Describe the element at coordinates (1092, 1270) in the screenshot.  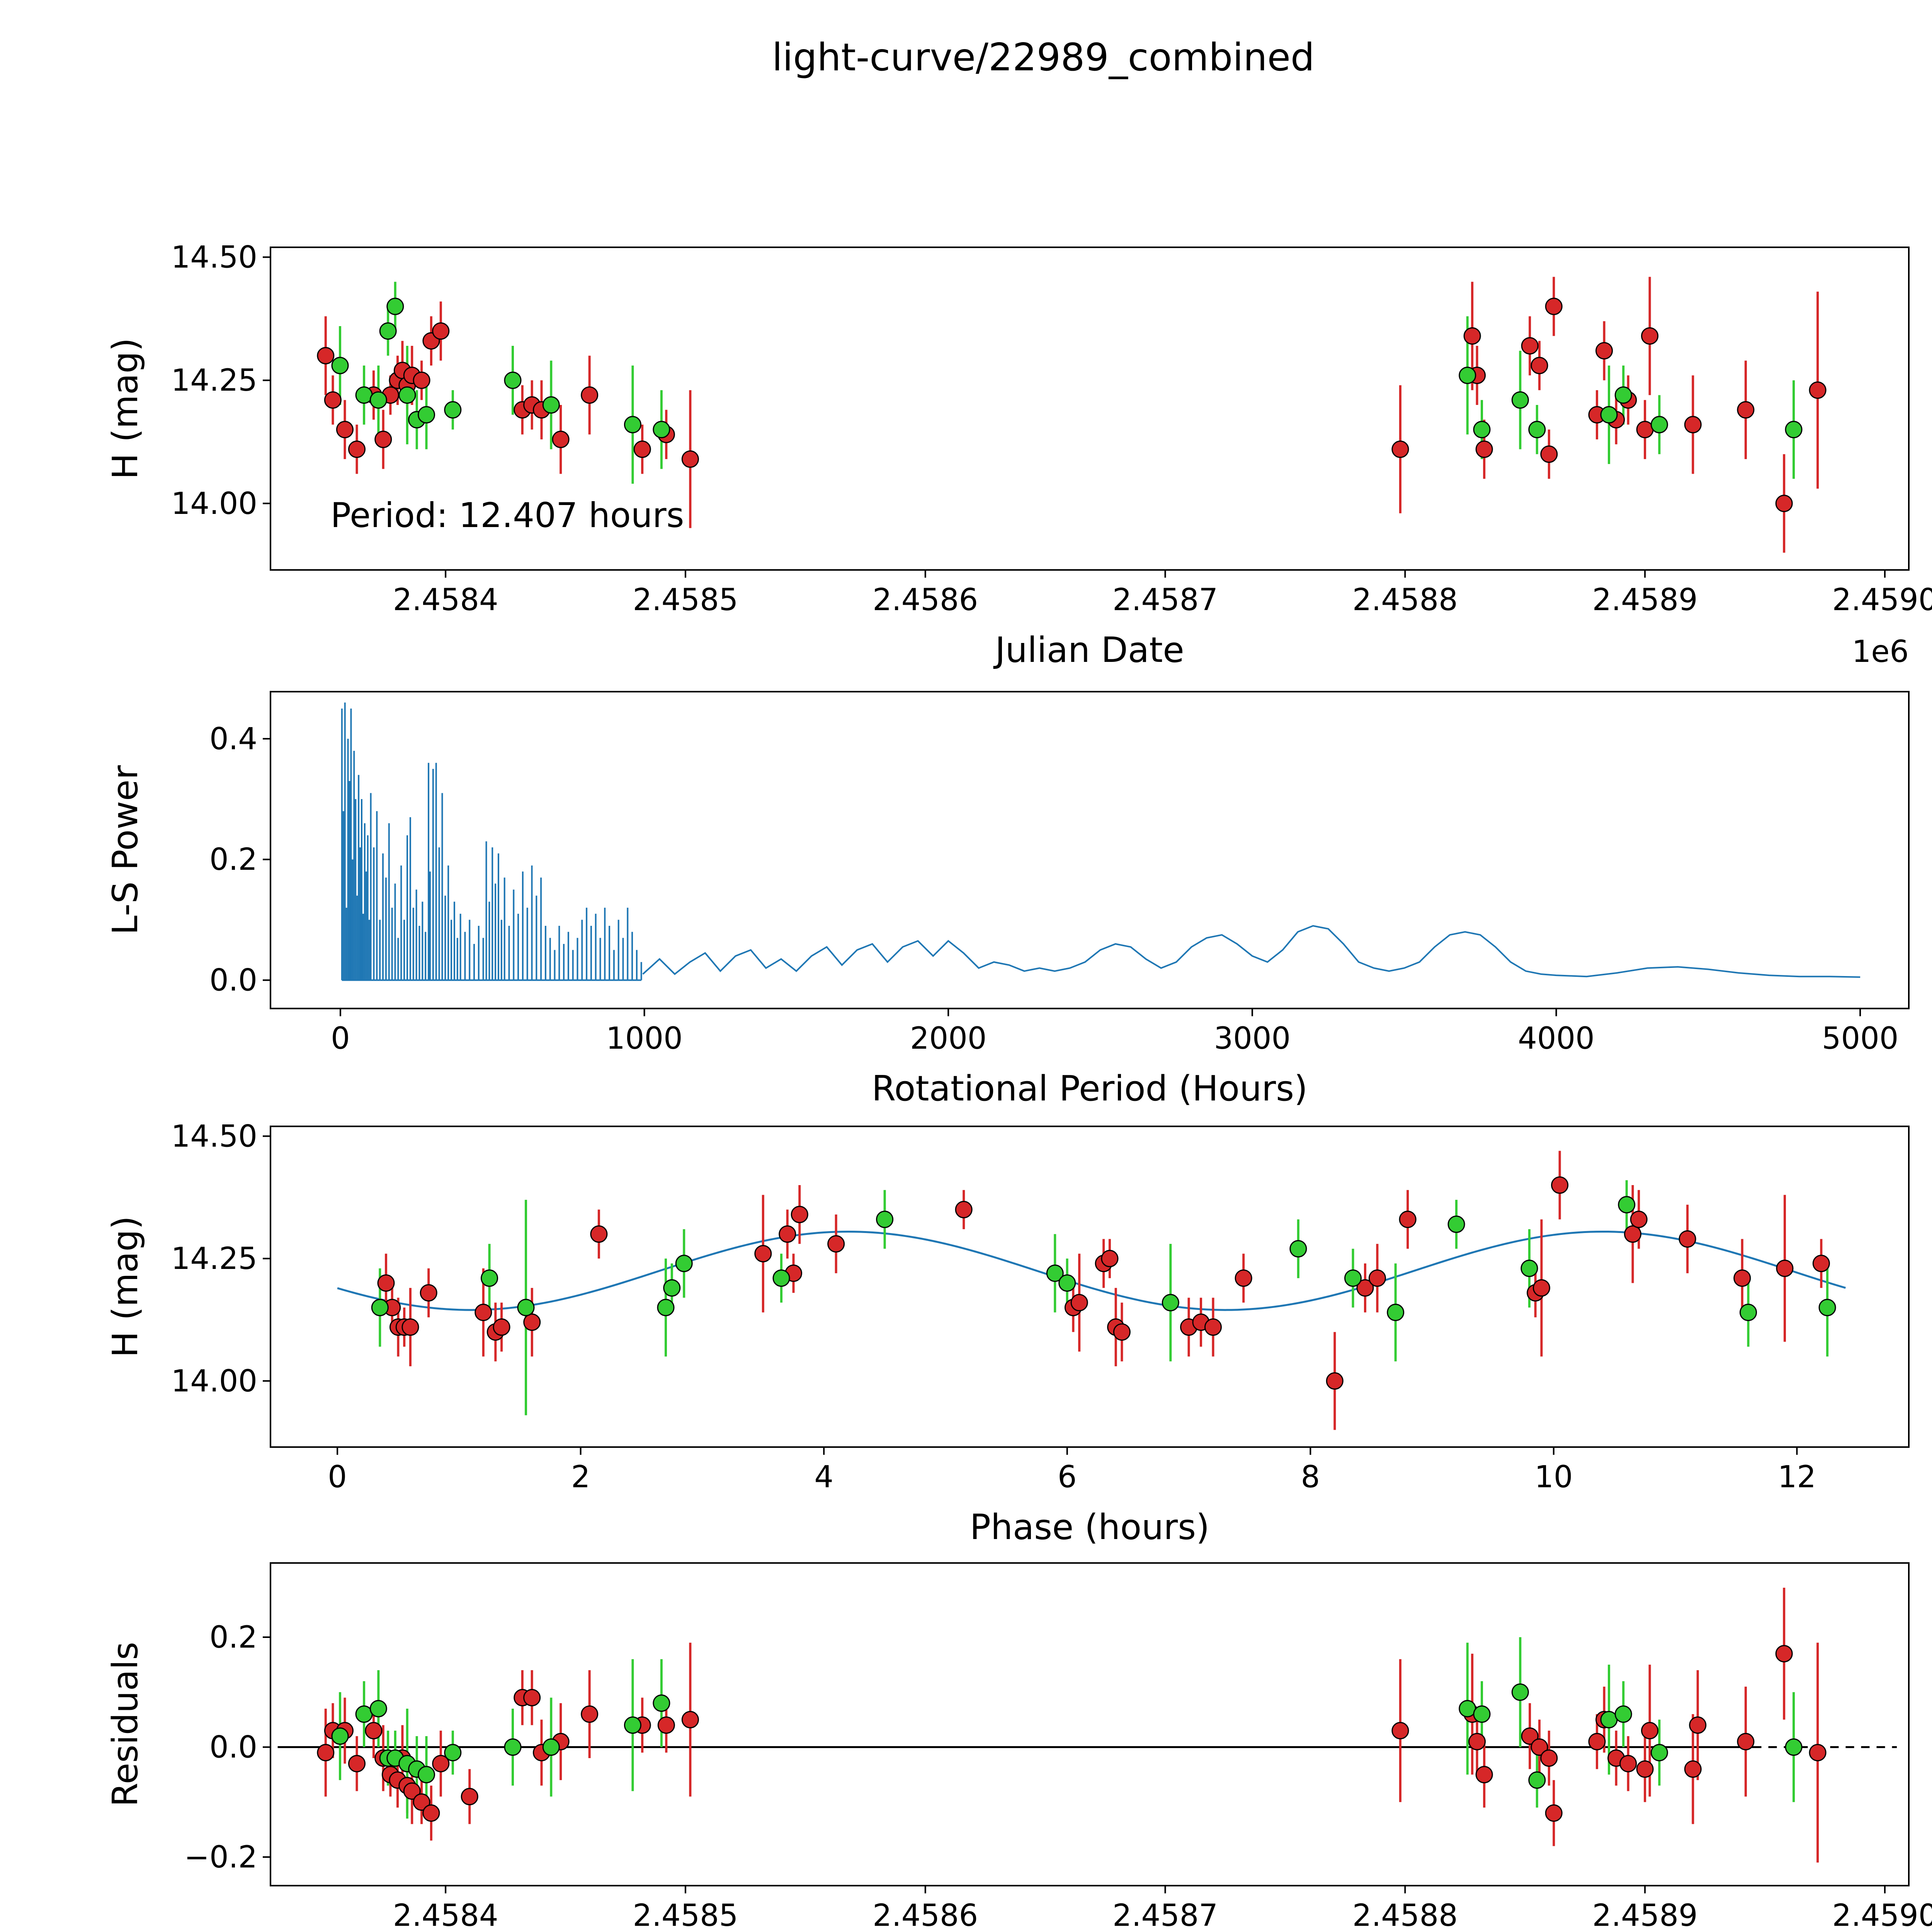
I see `phase-fit-curve` at that location.